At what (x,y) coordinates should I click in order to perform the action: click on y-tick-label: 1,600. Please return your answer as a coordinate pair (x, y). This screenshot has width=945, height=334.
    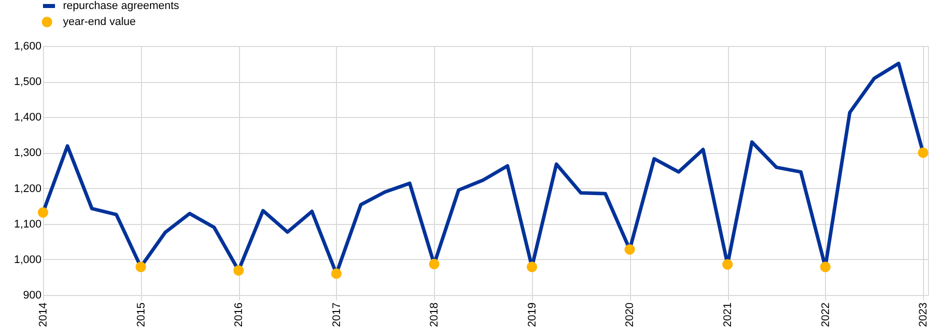
    Looking at the image, I should click on (28, 46).